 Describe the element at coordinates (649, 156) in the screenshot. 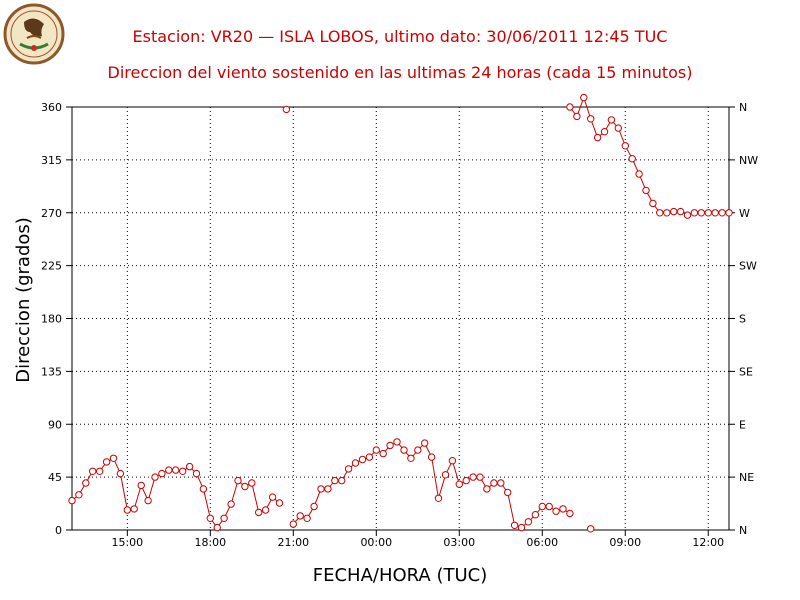

I see `series-line` at that location.